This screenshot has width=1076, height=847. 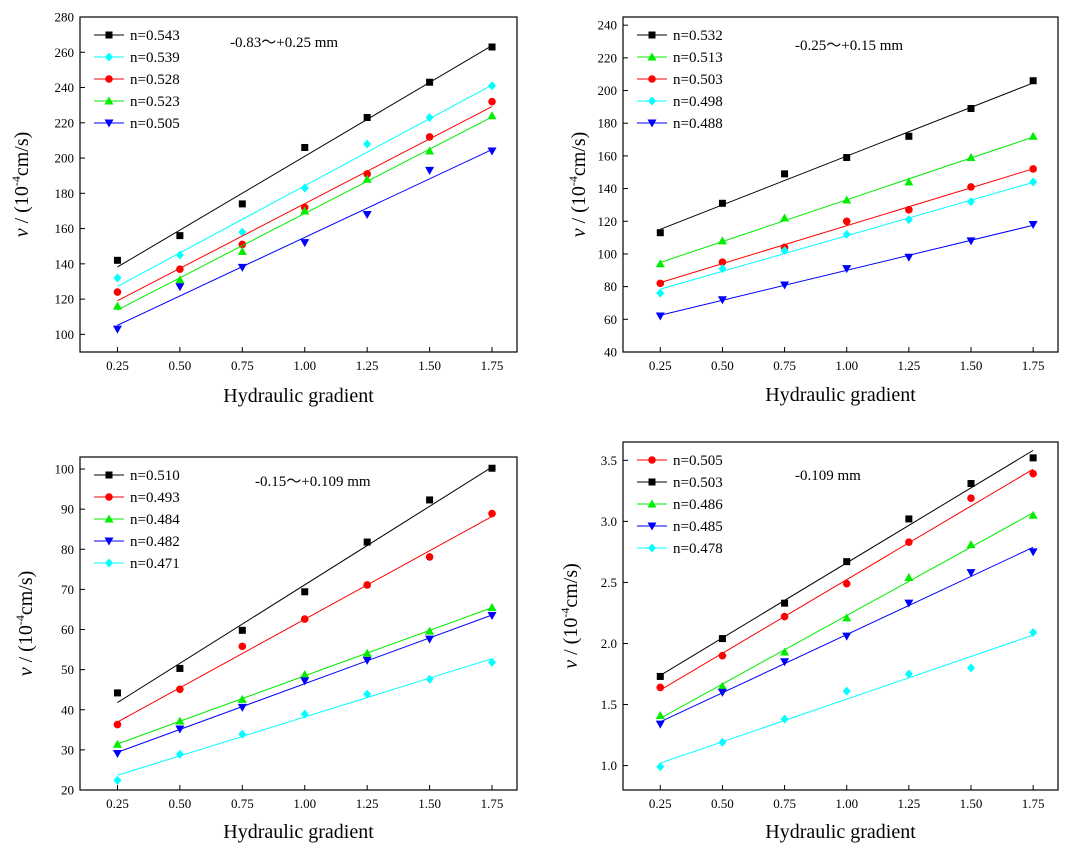 What do you see at coordinates (609, 643) in the screenshot?
I see `y-tick-label: 2.0` at bounding box center [609, 643].